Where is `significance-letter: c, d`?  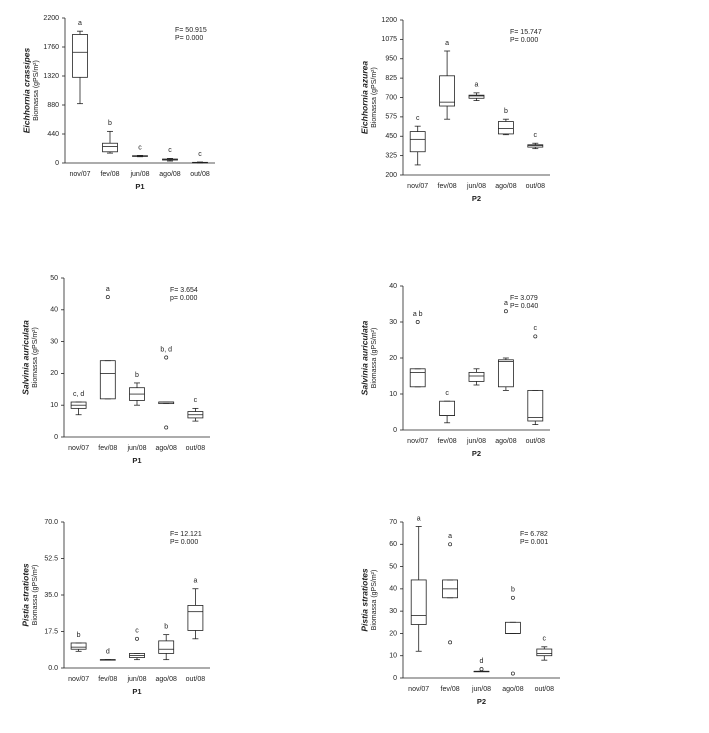 significance-letter: c, d is located at coordinates (78, 394).